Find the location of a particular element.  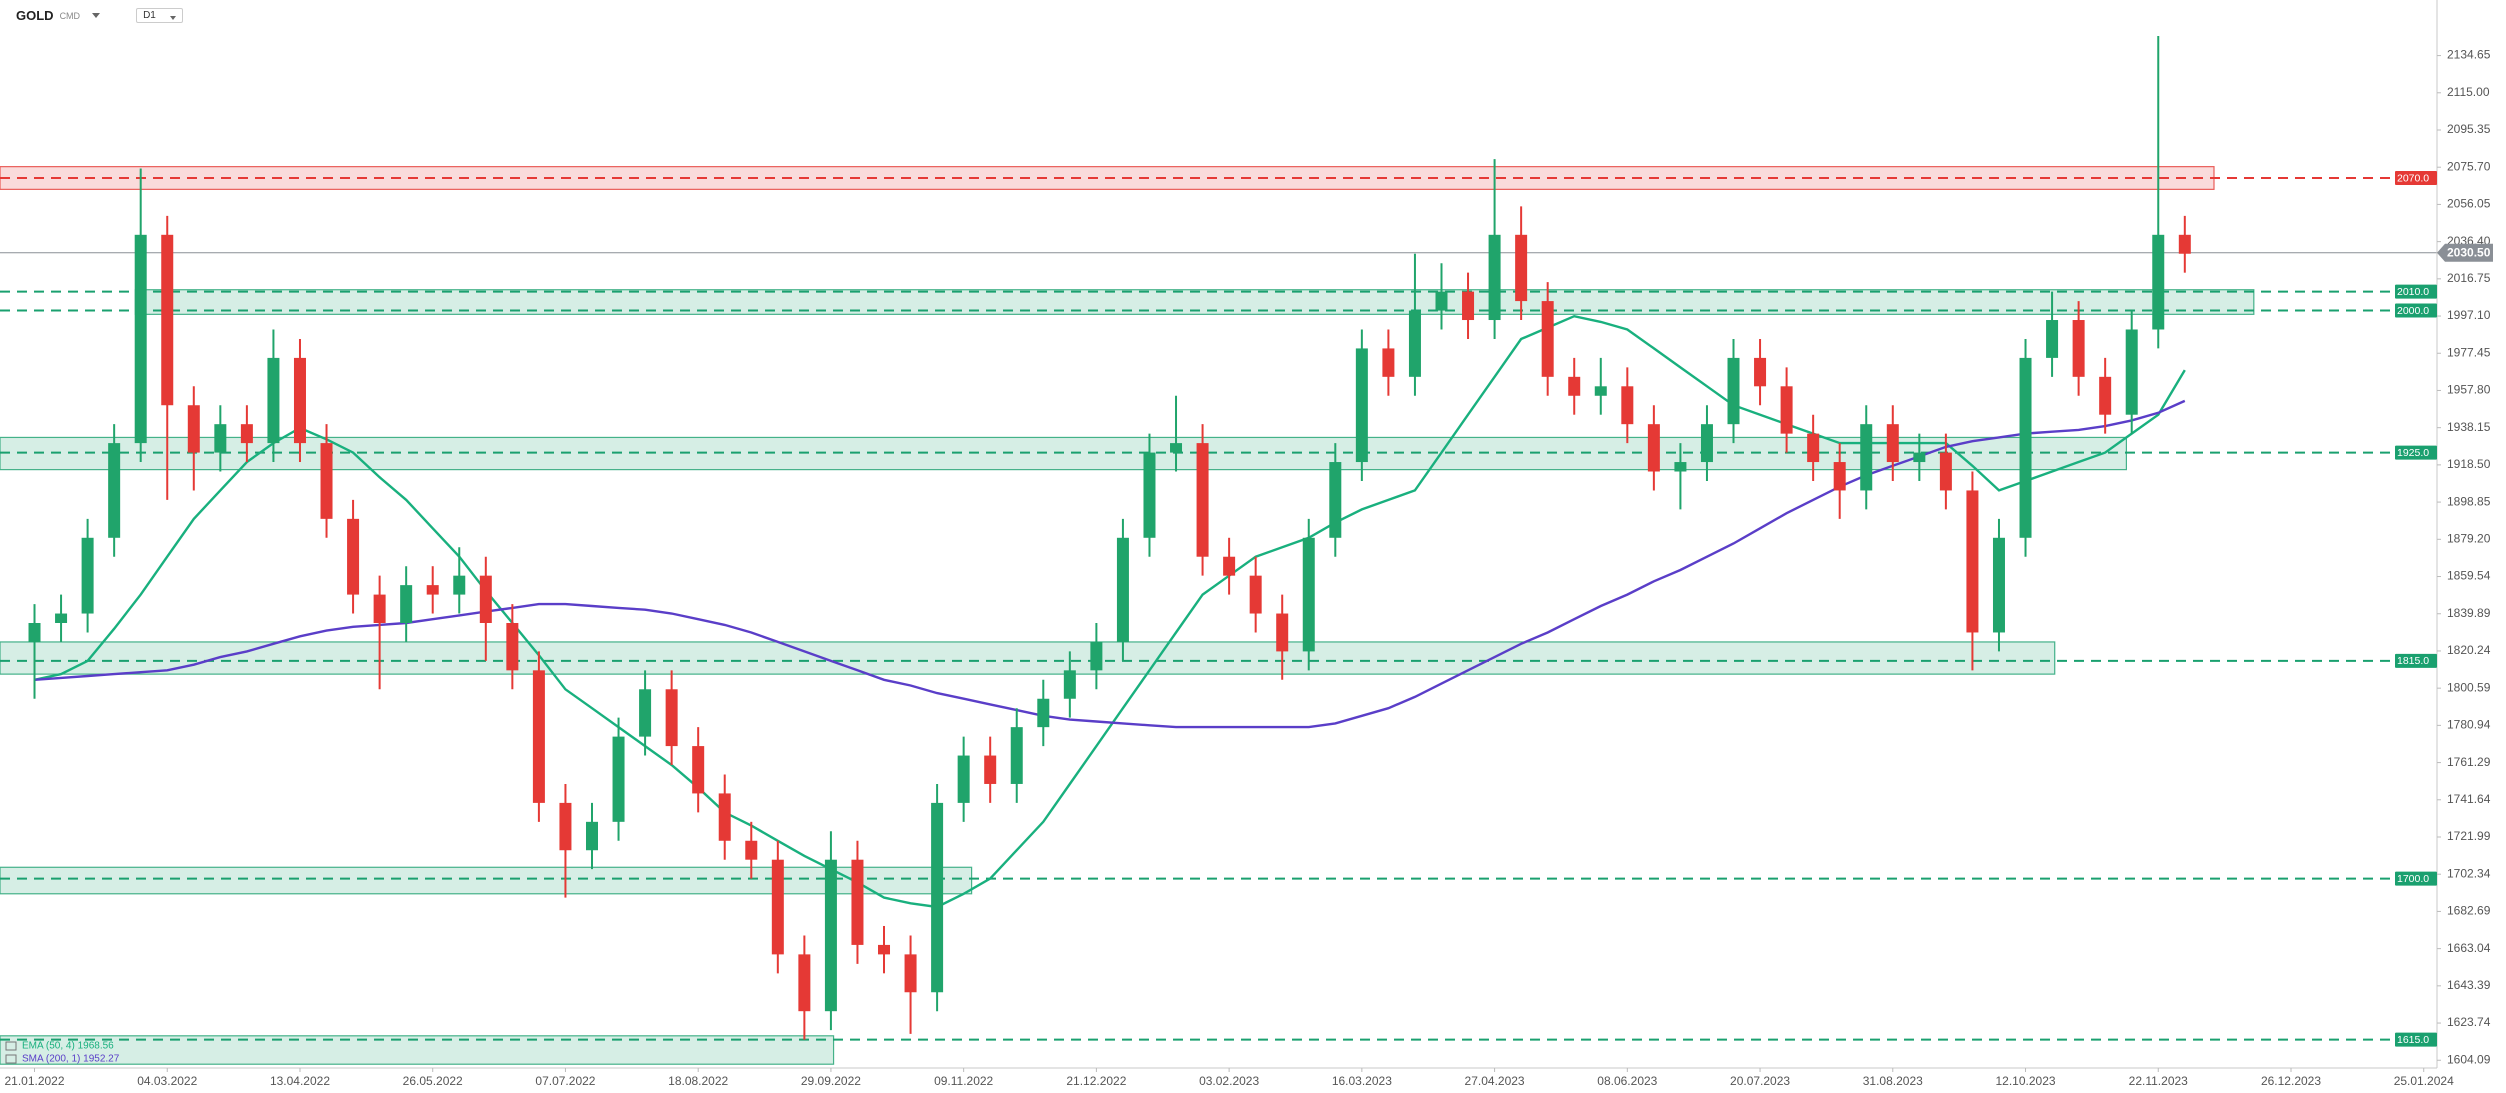

y-tick-label: 1997.10 is located at coordinates (2469, 315).